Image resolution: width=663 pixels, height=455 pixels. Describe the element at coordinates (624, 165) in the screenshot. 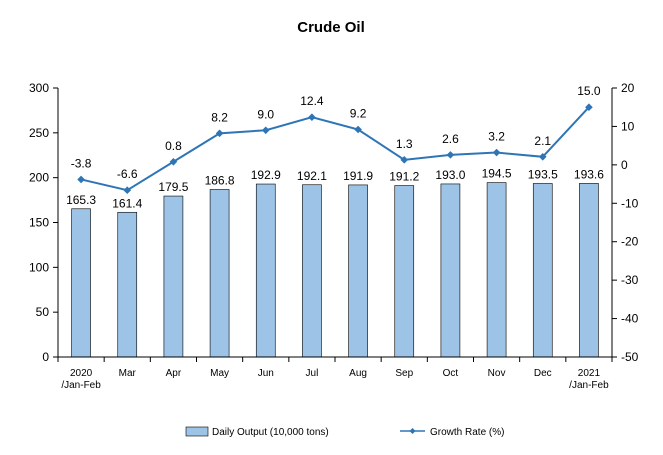

I see `right-tick-label: 0` at that location.